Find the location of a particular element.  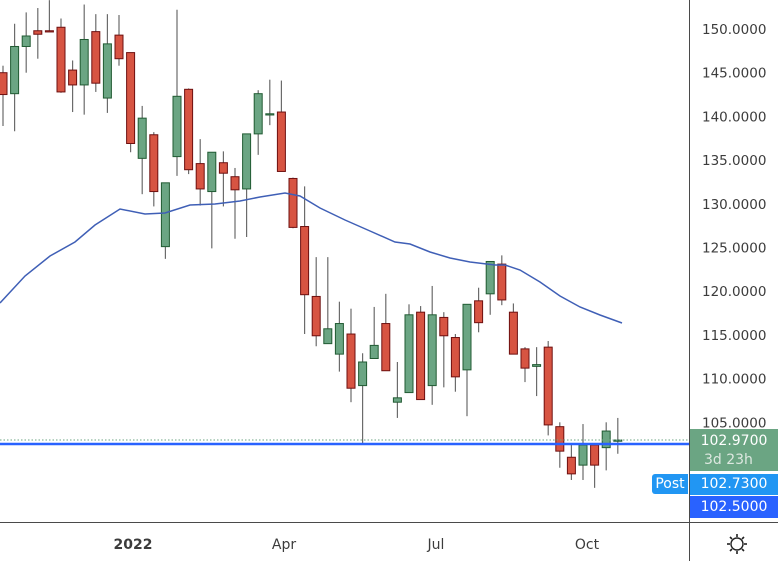

price-lines is located at coordinates (344, 442).